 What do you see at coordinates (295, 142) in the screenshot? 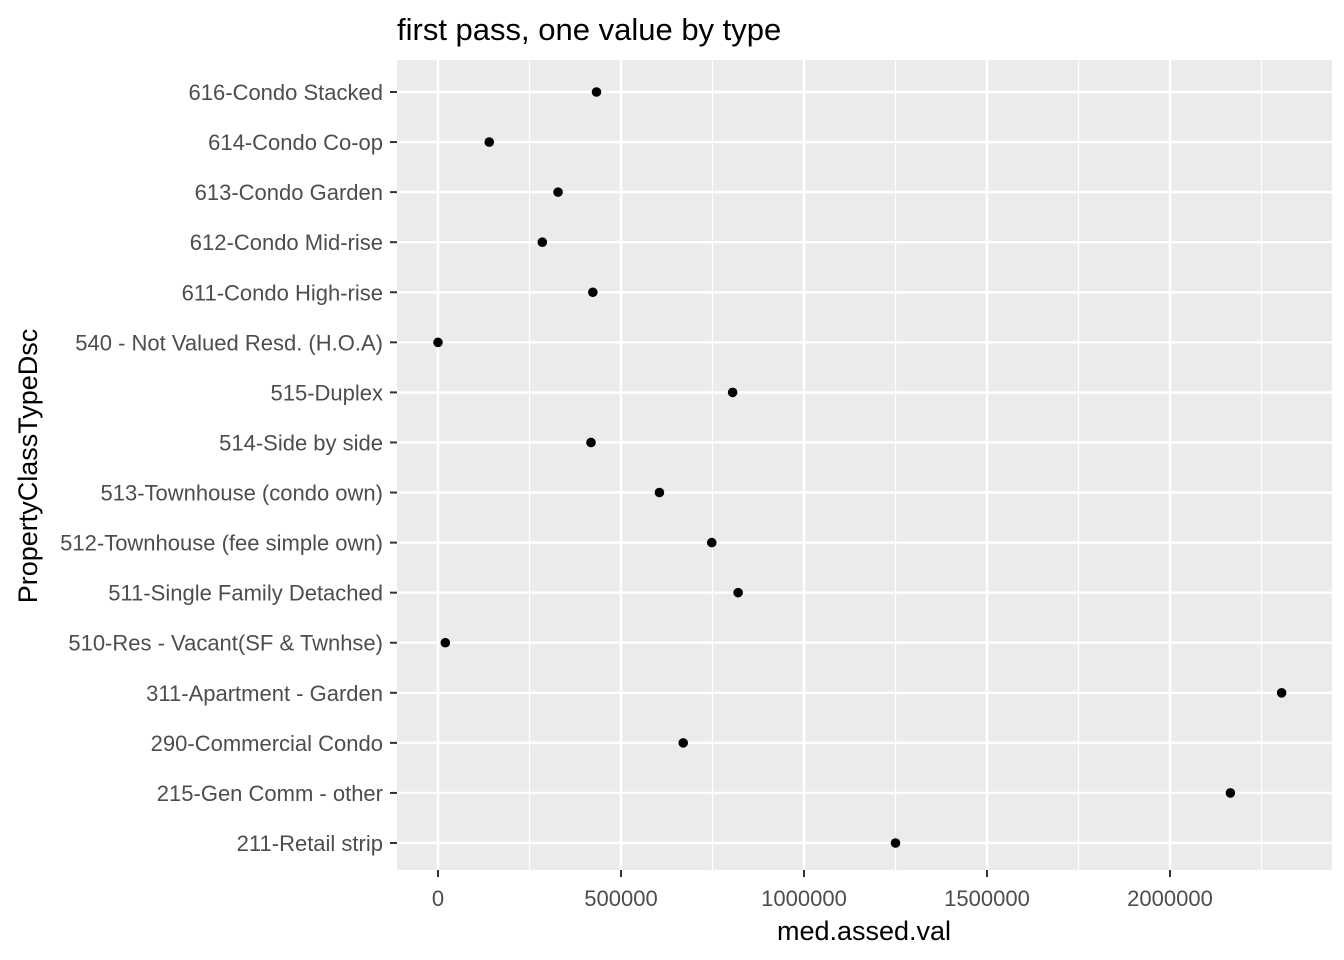
I see `y-tick-label-14: 614-Condo Co-op` at bounding box center [295, 142].